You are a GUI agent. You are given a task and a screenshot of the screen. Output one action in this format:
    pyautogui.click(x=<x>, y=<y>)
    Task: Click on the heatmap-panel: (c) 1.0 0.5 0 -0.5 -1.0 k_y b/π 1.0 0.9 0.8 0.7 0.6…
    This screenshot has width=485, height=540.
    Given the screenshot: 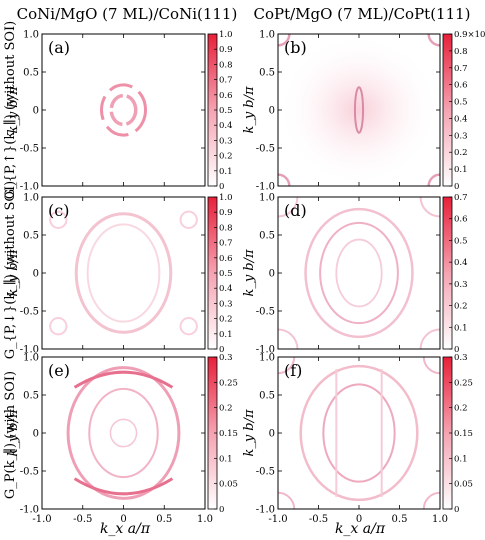 What is the action you would take?
    pyautogui.click(x=119, y=274)
    